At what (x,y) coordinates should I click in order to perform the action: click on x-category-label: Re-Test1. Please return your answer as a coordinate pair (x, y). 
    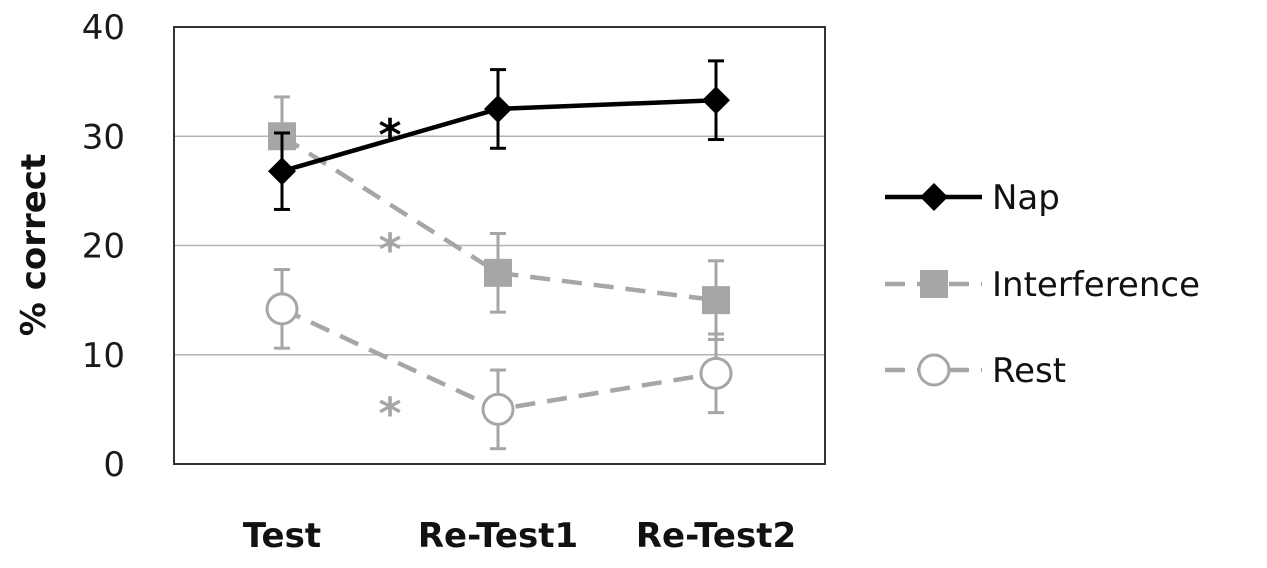
    Looking at the image, I should click on (498, 536).